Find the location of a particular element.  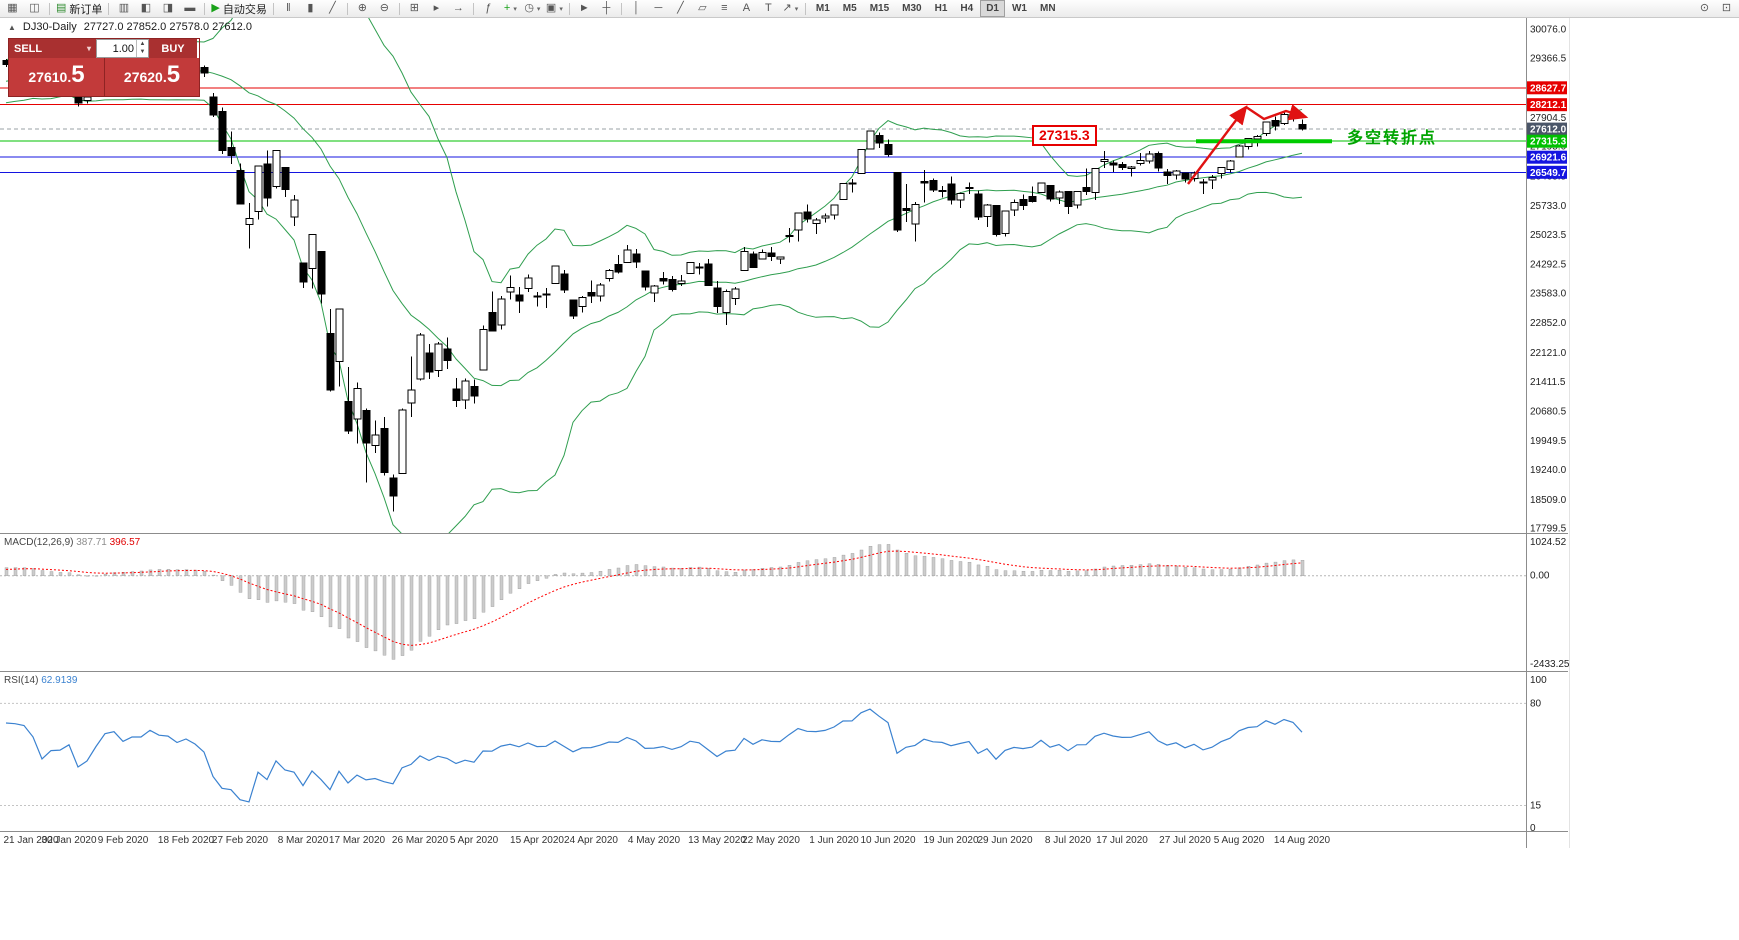

text-label-icon: T is located at coordinates (768, 8).